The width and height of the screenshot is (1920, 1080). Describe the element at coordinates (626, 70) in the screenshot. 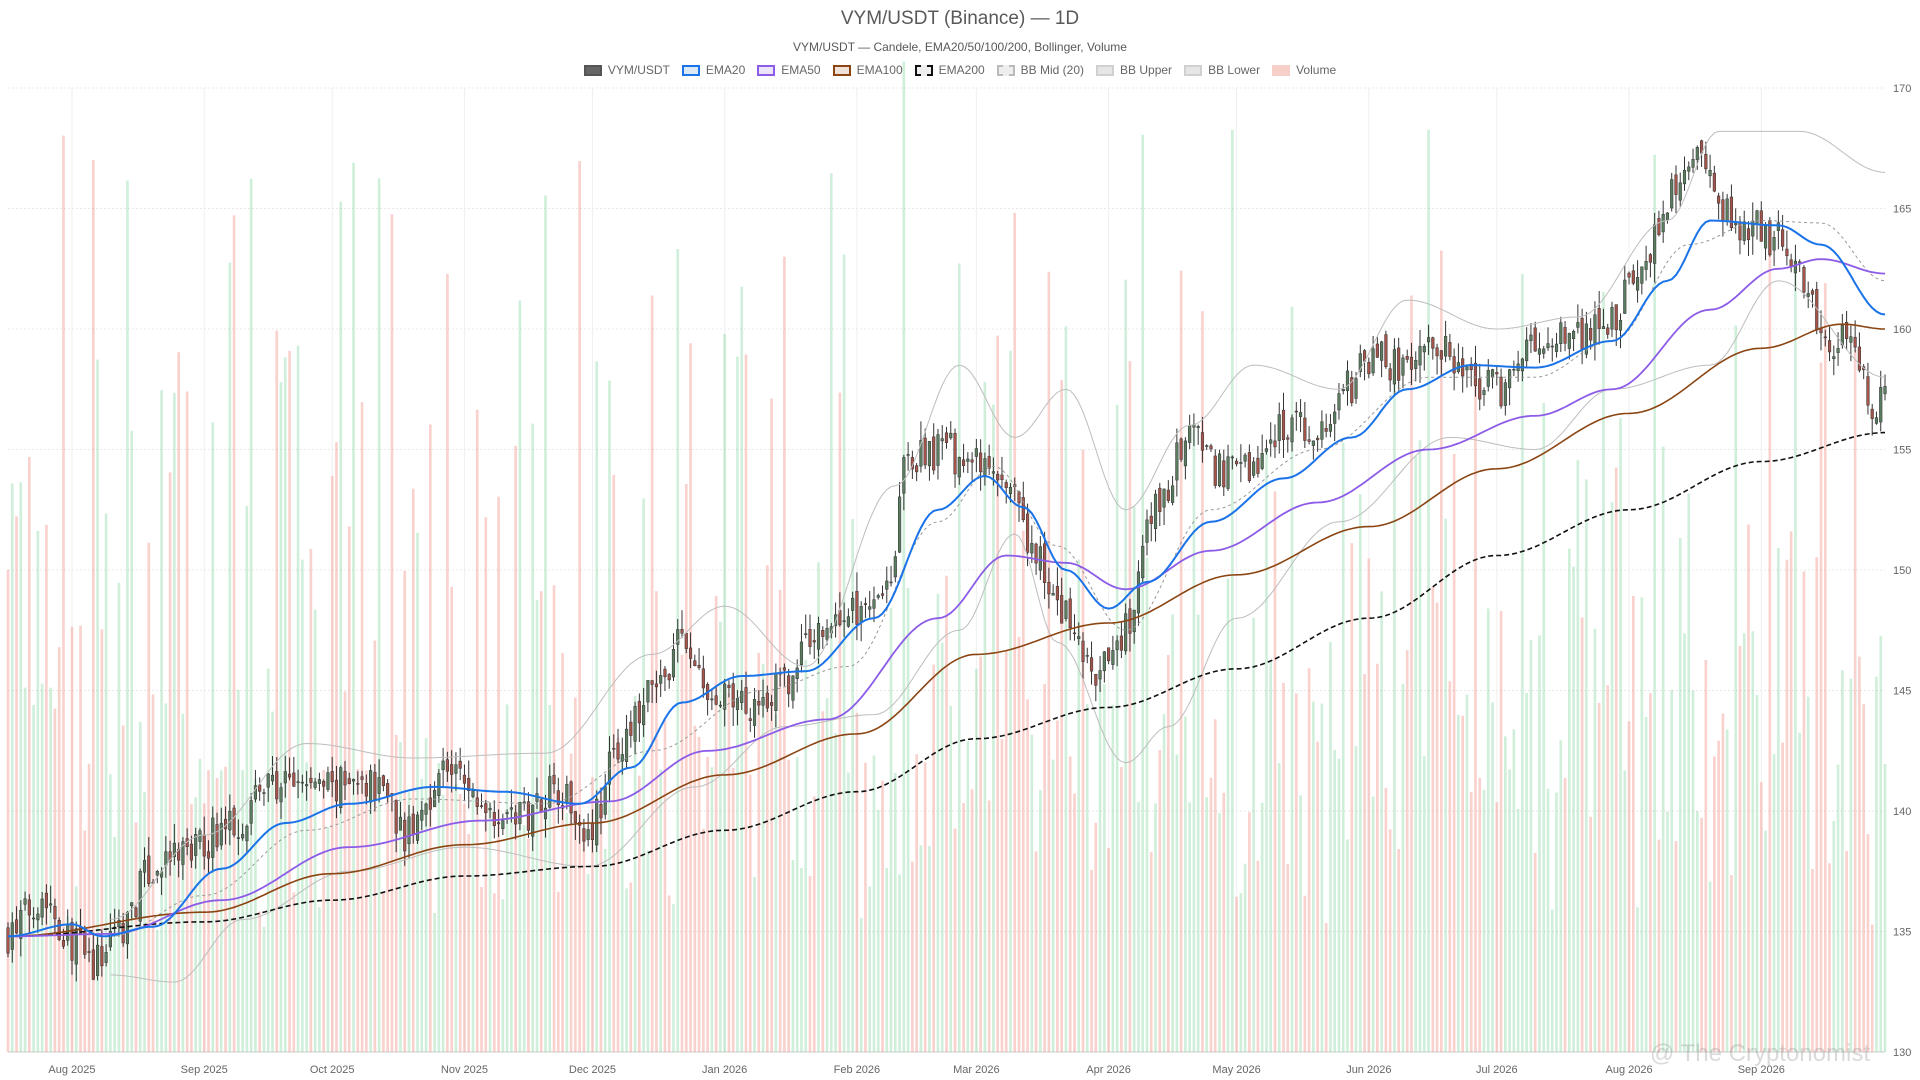

I see `legend-item: VYM/USDT` at that location.